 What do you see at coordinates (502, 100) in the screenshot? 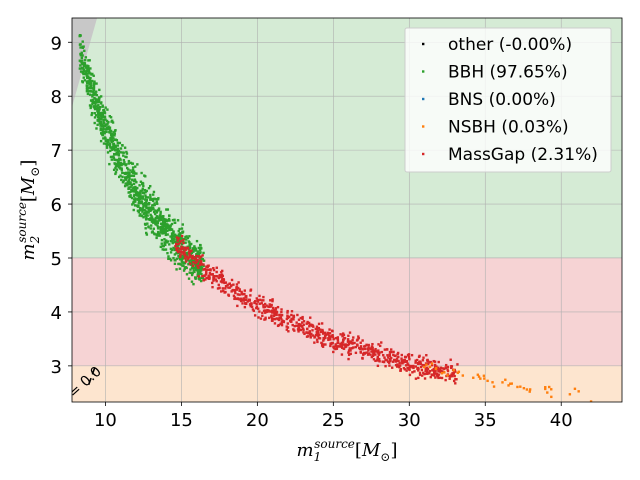
I see `legend-label: BNS (0.00%)` at bounding box center [502, 100].